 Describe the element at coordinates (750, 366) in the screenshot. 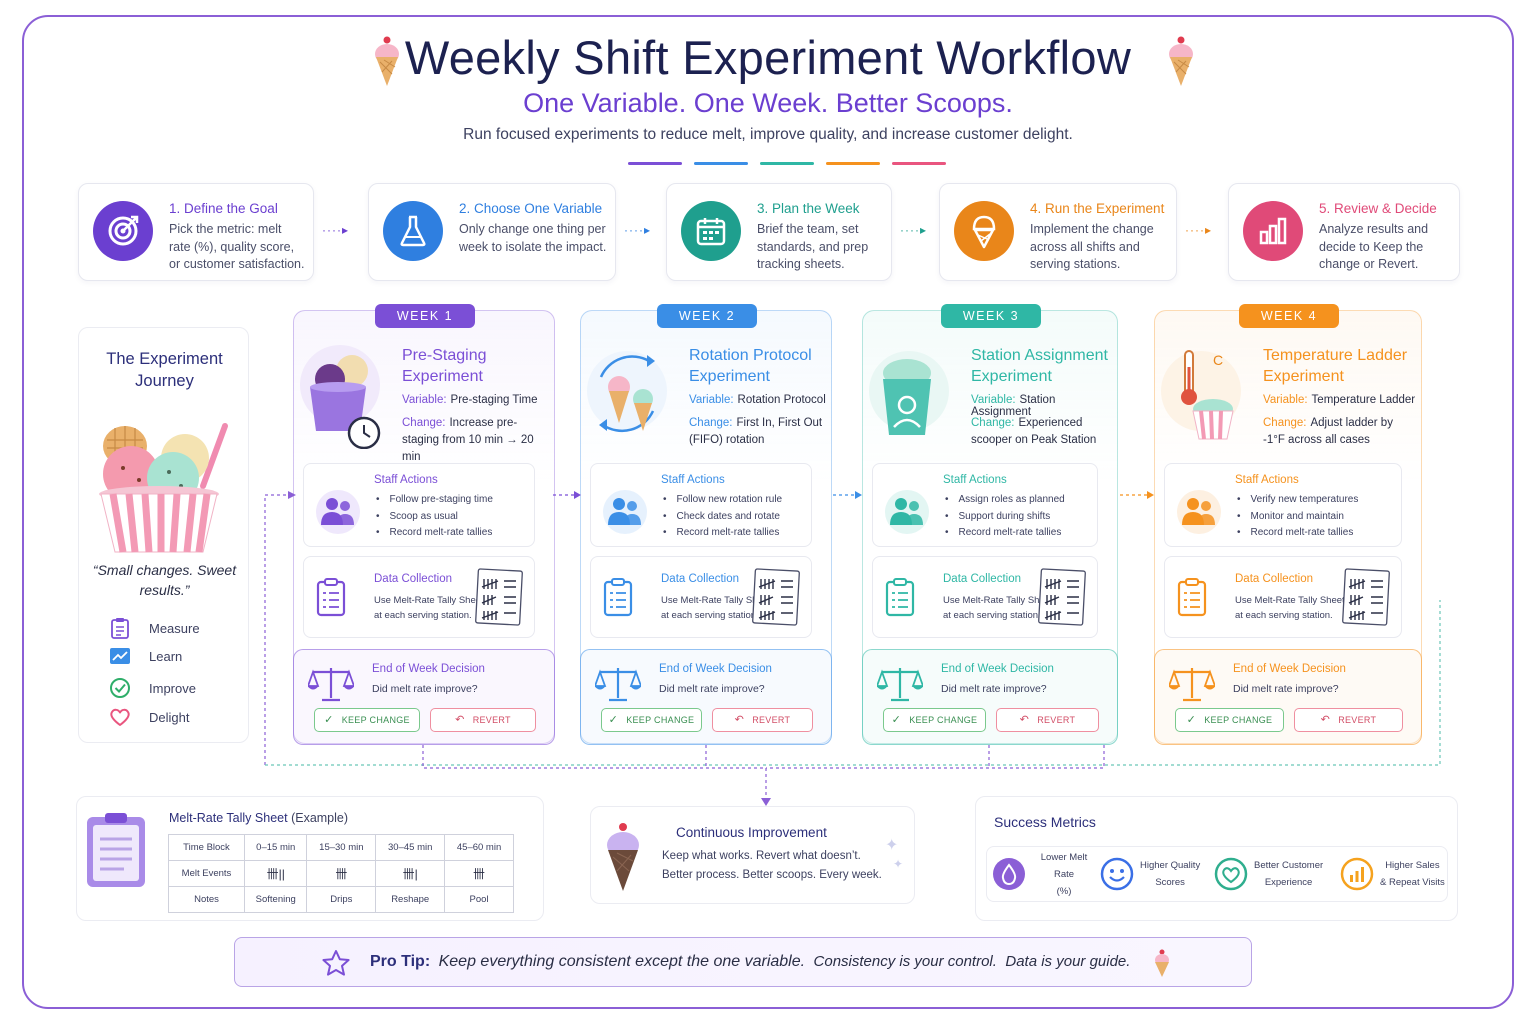

I see `week-title: Rotation Protocol Experiment` at that location.